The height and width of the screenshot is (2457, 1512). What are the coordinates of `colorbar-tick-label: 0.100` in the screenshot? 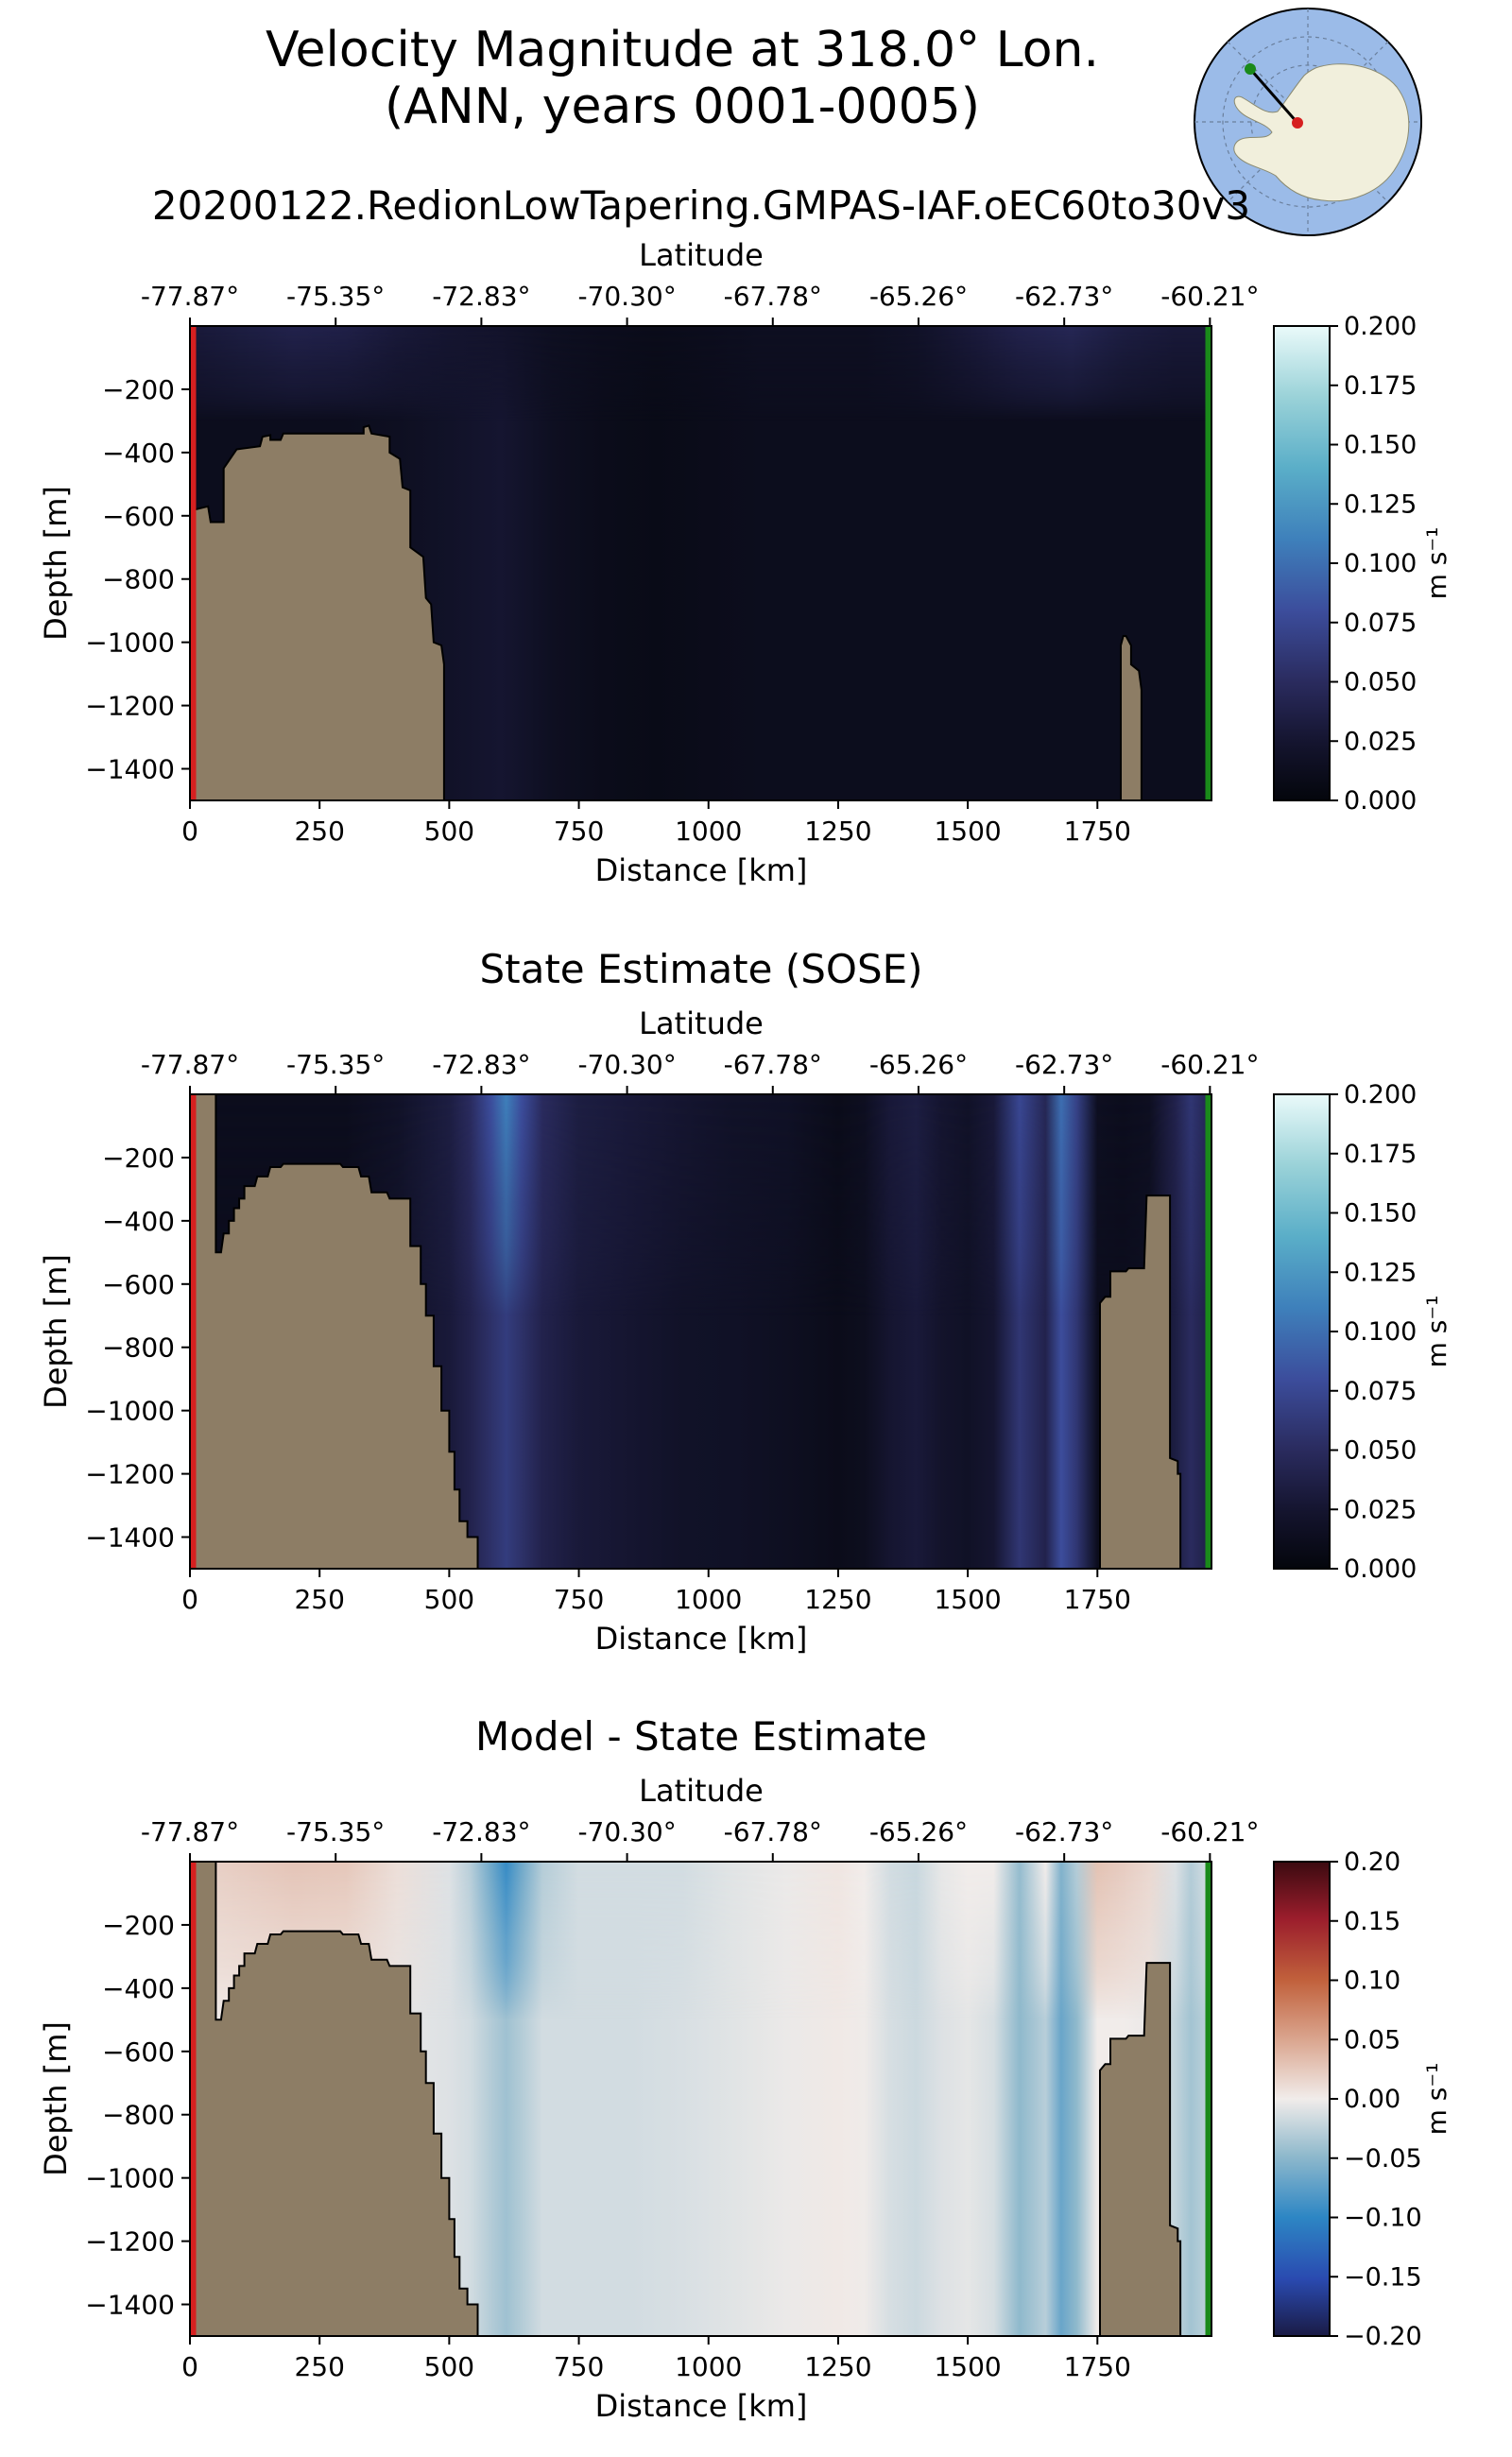 It's located at (1380, 563).